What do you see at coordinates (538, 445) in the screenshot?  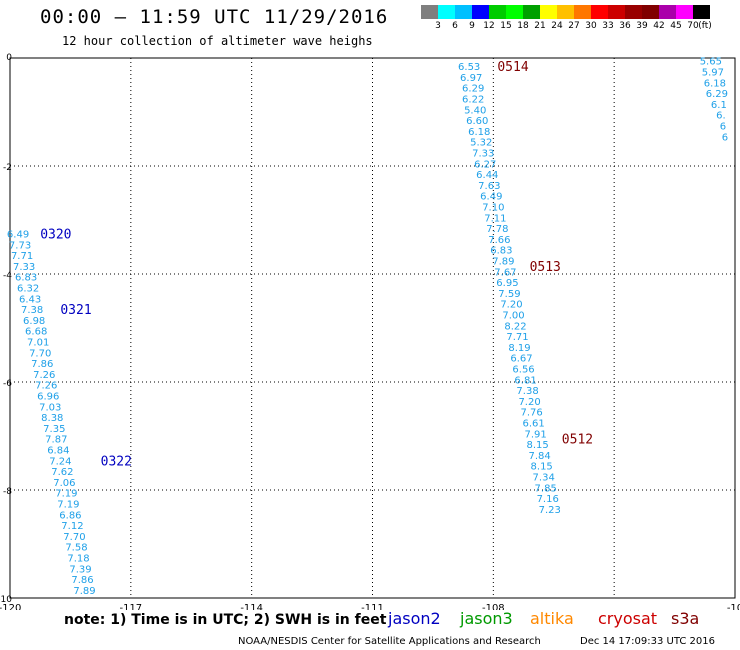 I see `wave-height-value: 8.15` at bounding box center [538, 445].